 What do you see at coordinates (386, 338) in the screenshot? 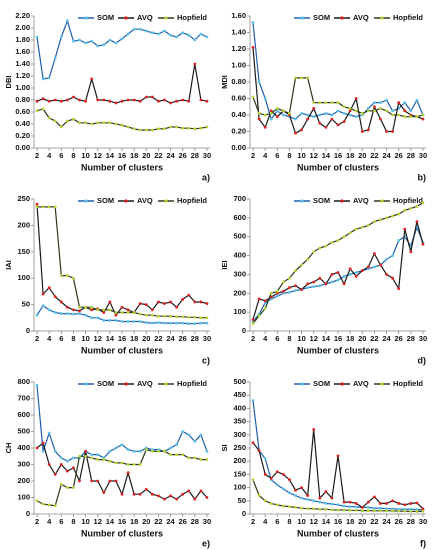
I see `x-tick-label: 24` at bounding box center [386, 338].